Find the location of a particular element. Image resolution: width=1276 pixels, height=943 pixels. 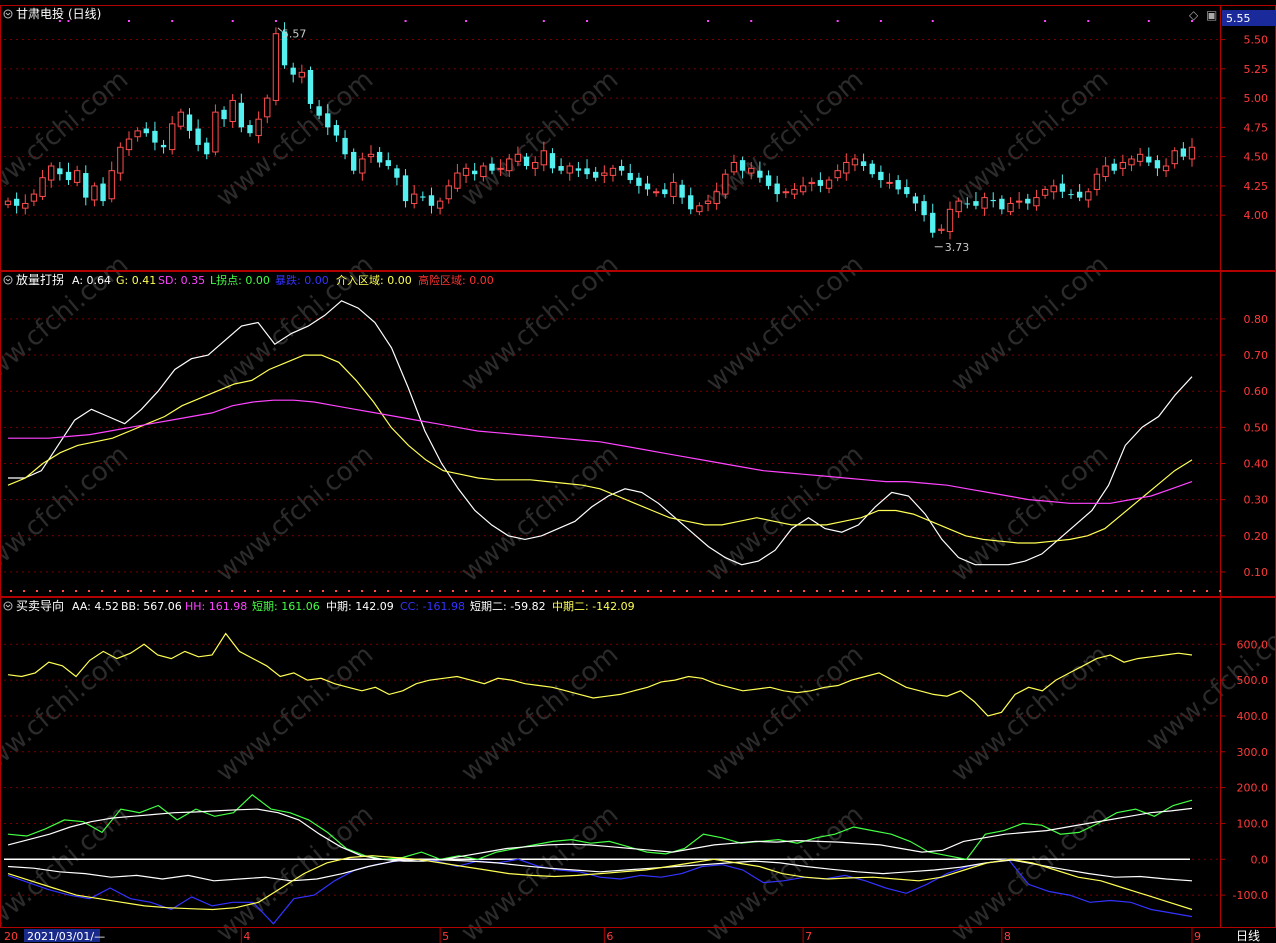

series-中期 is located at coordinates (600, 834).